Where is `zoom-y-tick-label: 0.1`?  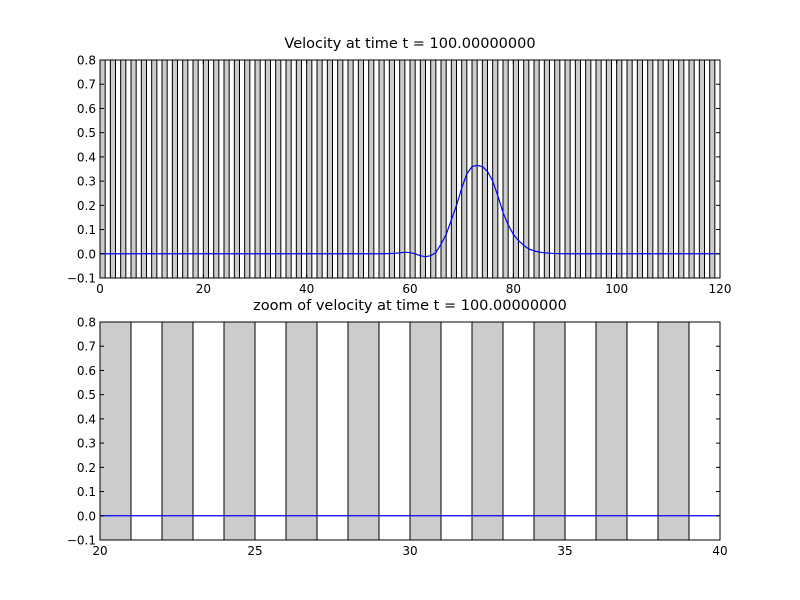
zoom-y-tick-label: 0.1 is located at coordinates (86, 492).